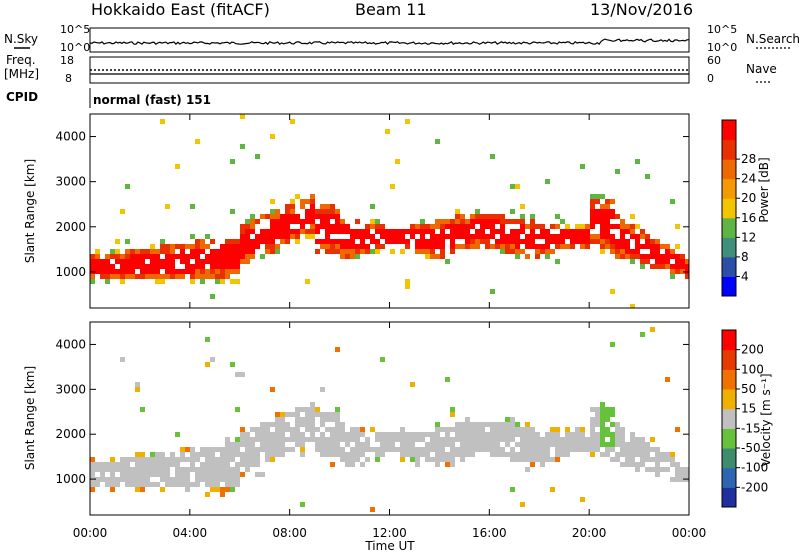  Describe the element at coordinates (773, 39) in the screenshot. I see `noise-search-label: N.Search` at that location.